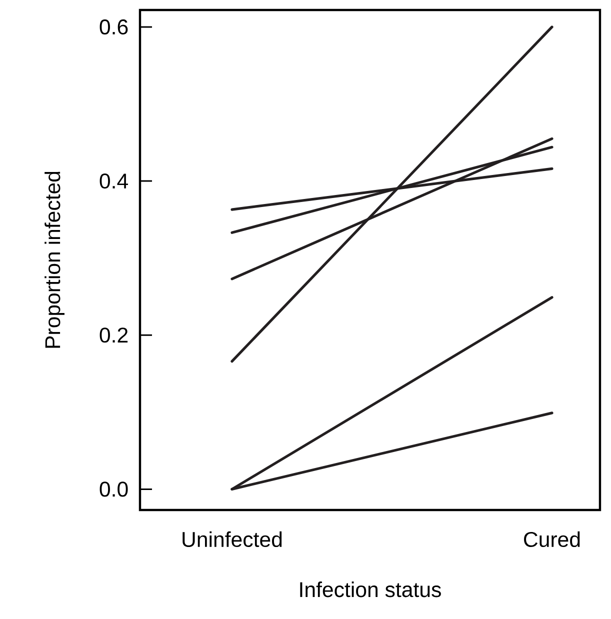 The width and height of the screenshot is (611, 619). What do you see at coordinates (552, 539) in the screenshot?
I see `x-tick-label: Cured` at bounding box center [552, 539].